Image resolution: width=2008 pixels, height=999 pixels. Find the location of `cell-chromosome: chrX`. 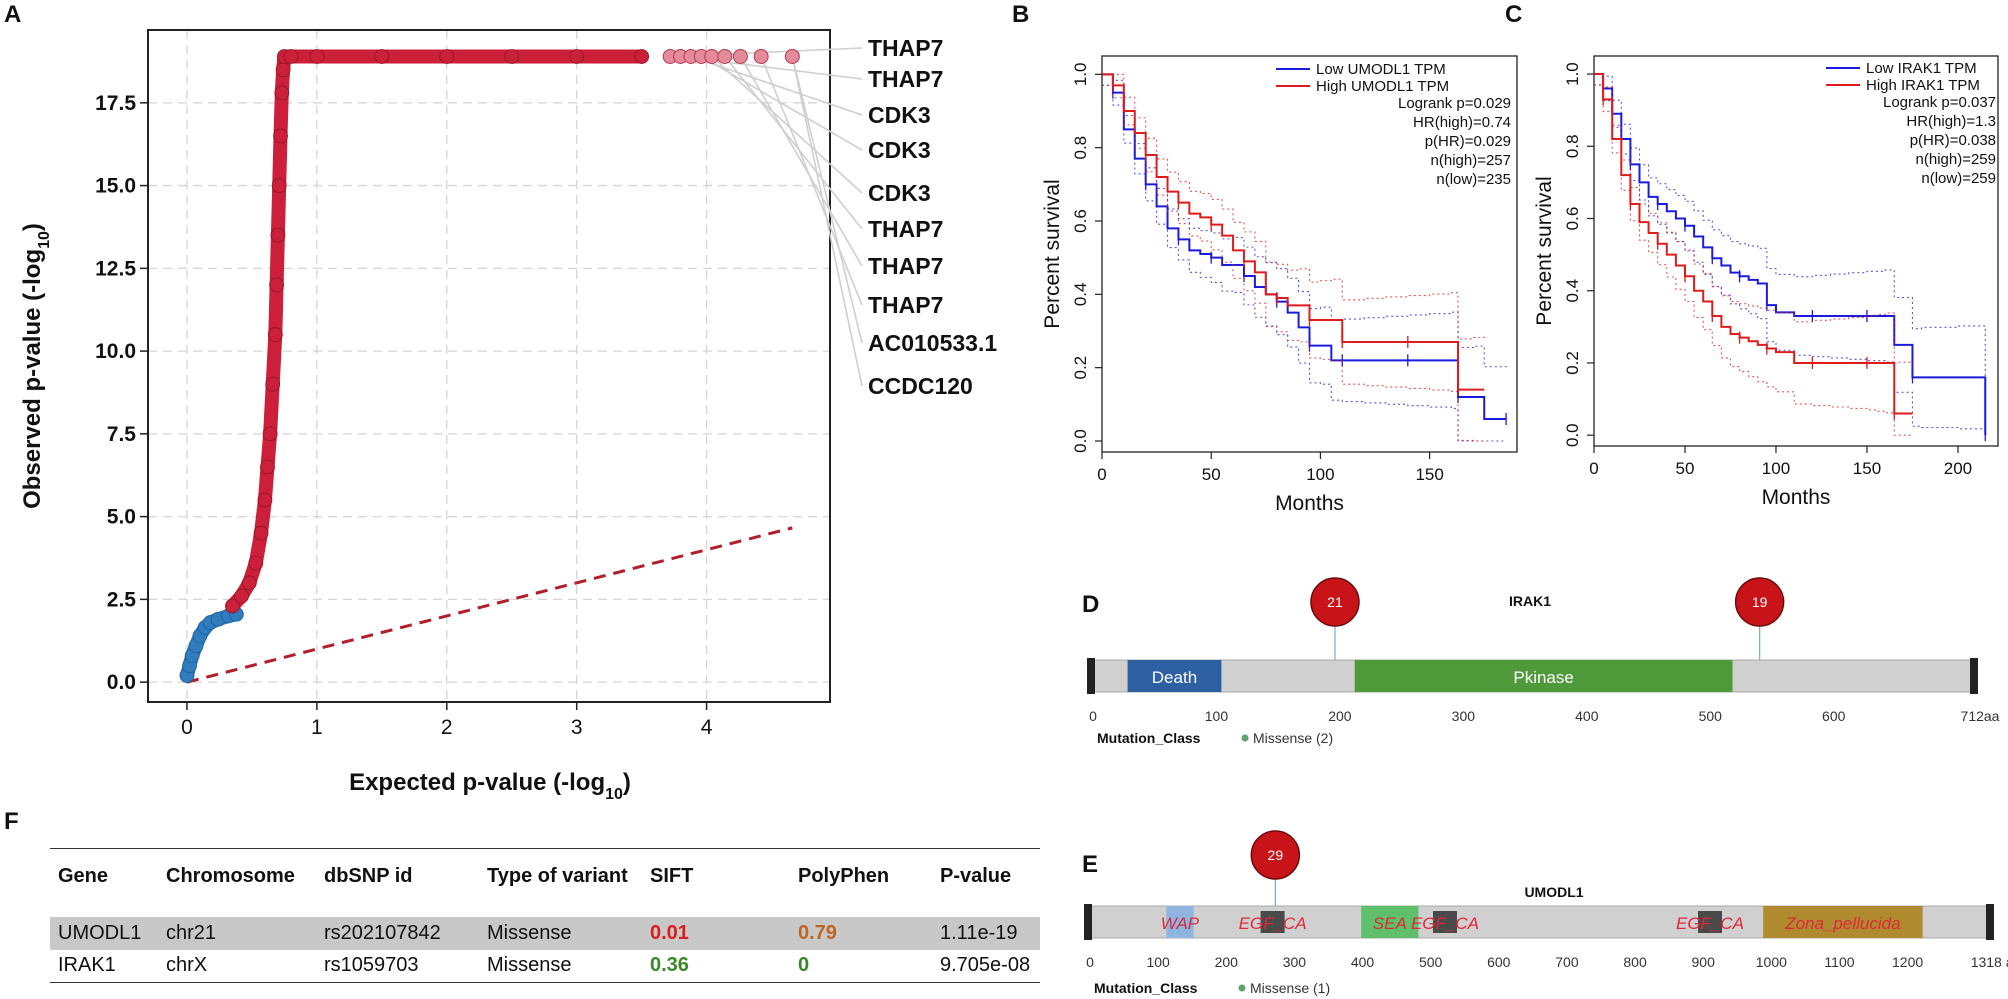

cell-chromosome: chrX is located at coordinates (237, 966).